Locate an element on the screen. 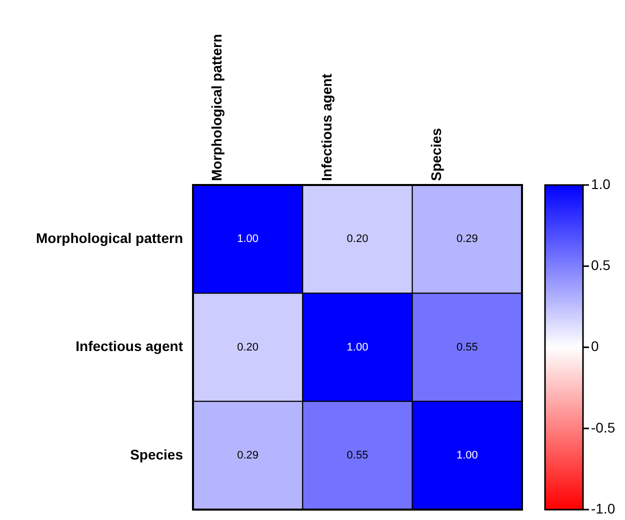 The image size is (625, 520). color-bar-label: 0 is located at coordinates (595, 346).